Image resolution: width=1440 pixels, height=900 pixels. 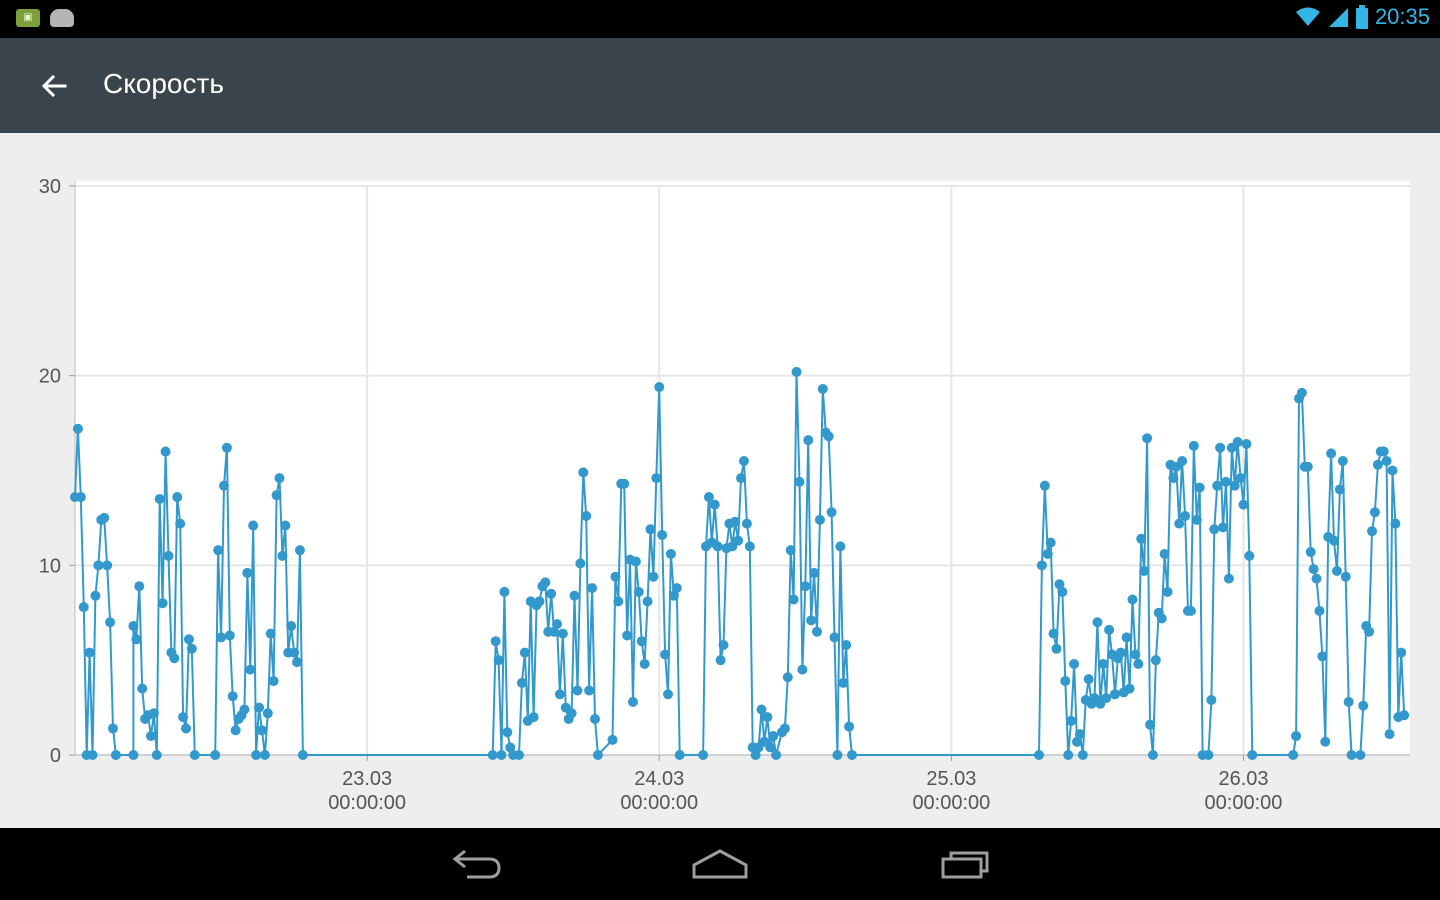 I want to click on android-icon, so click(x=62, y=18).